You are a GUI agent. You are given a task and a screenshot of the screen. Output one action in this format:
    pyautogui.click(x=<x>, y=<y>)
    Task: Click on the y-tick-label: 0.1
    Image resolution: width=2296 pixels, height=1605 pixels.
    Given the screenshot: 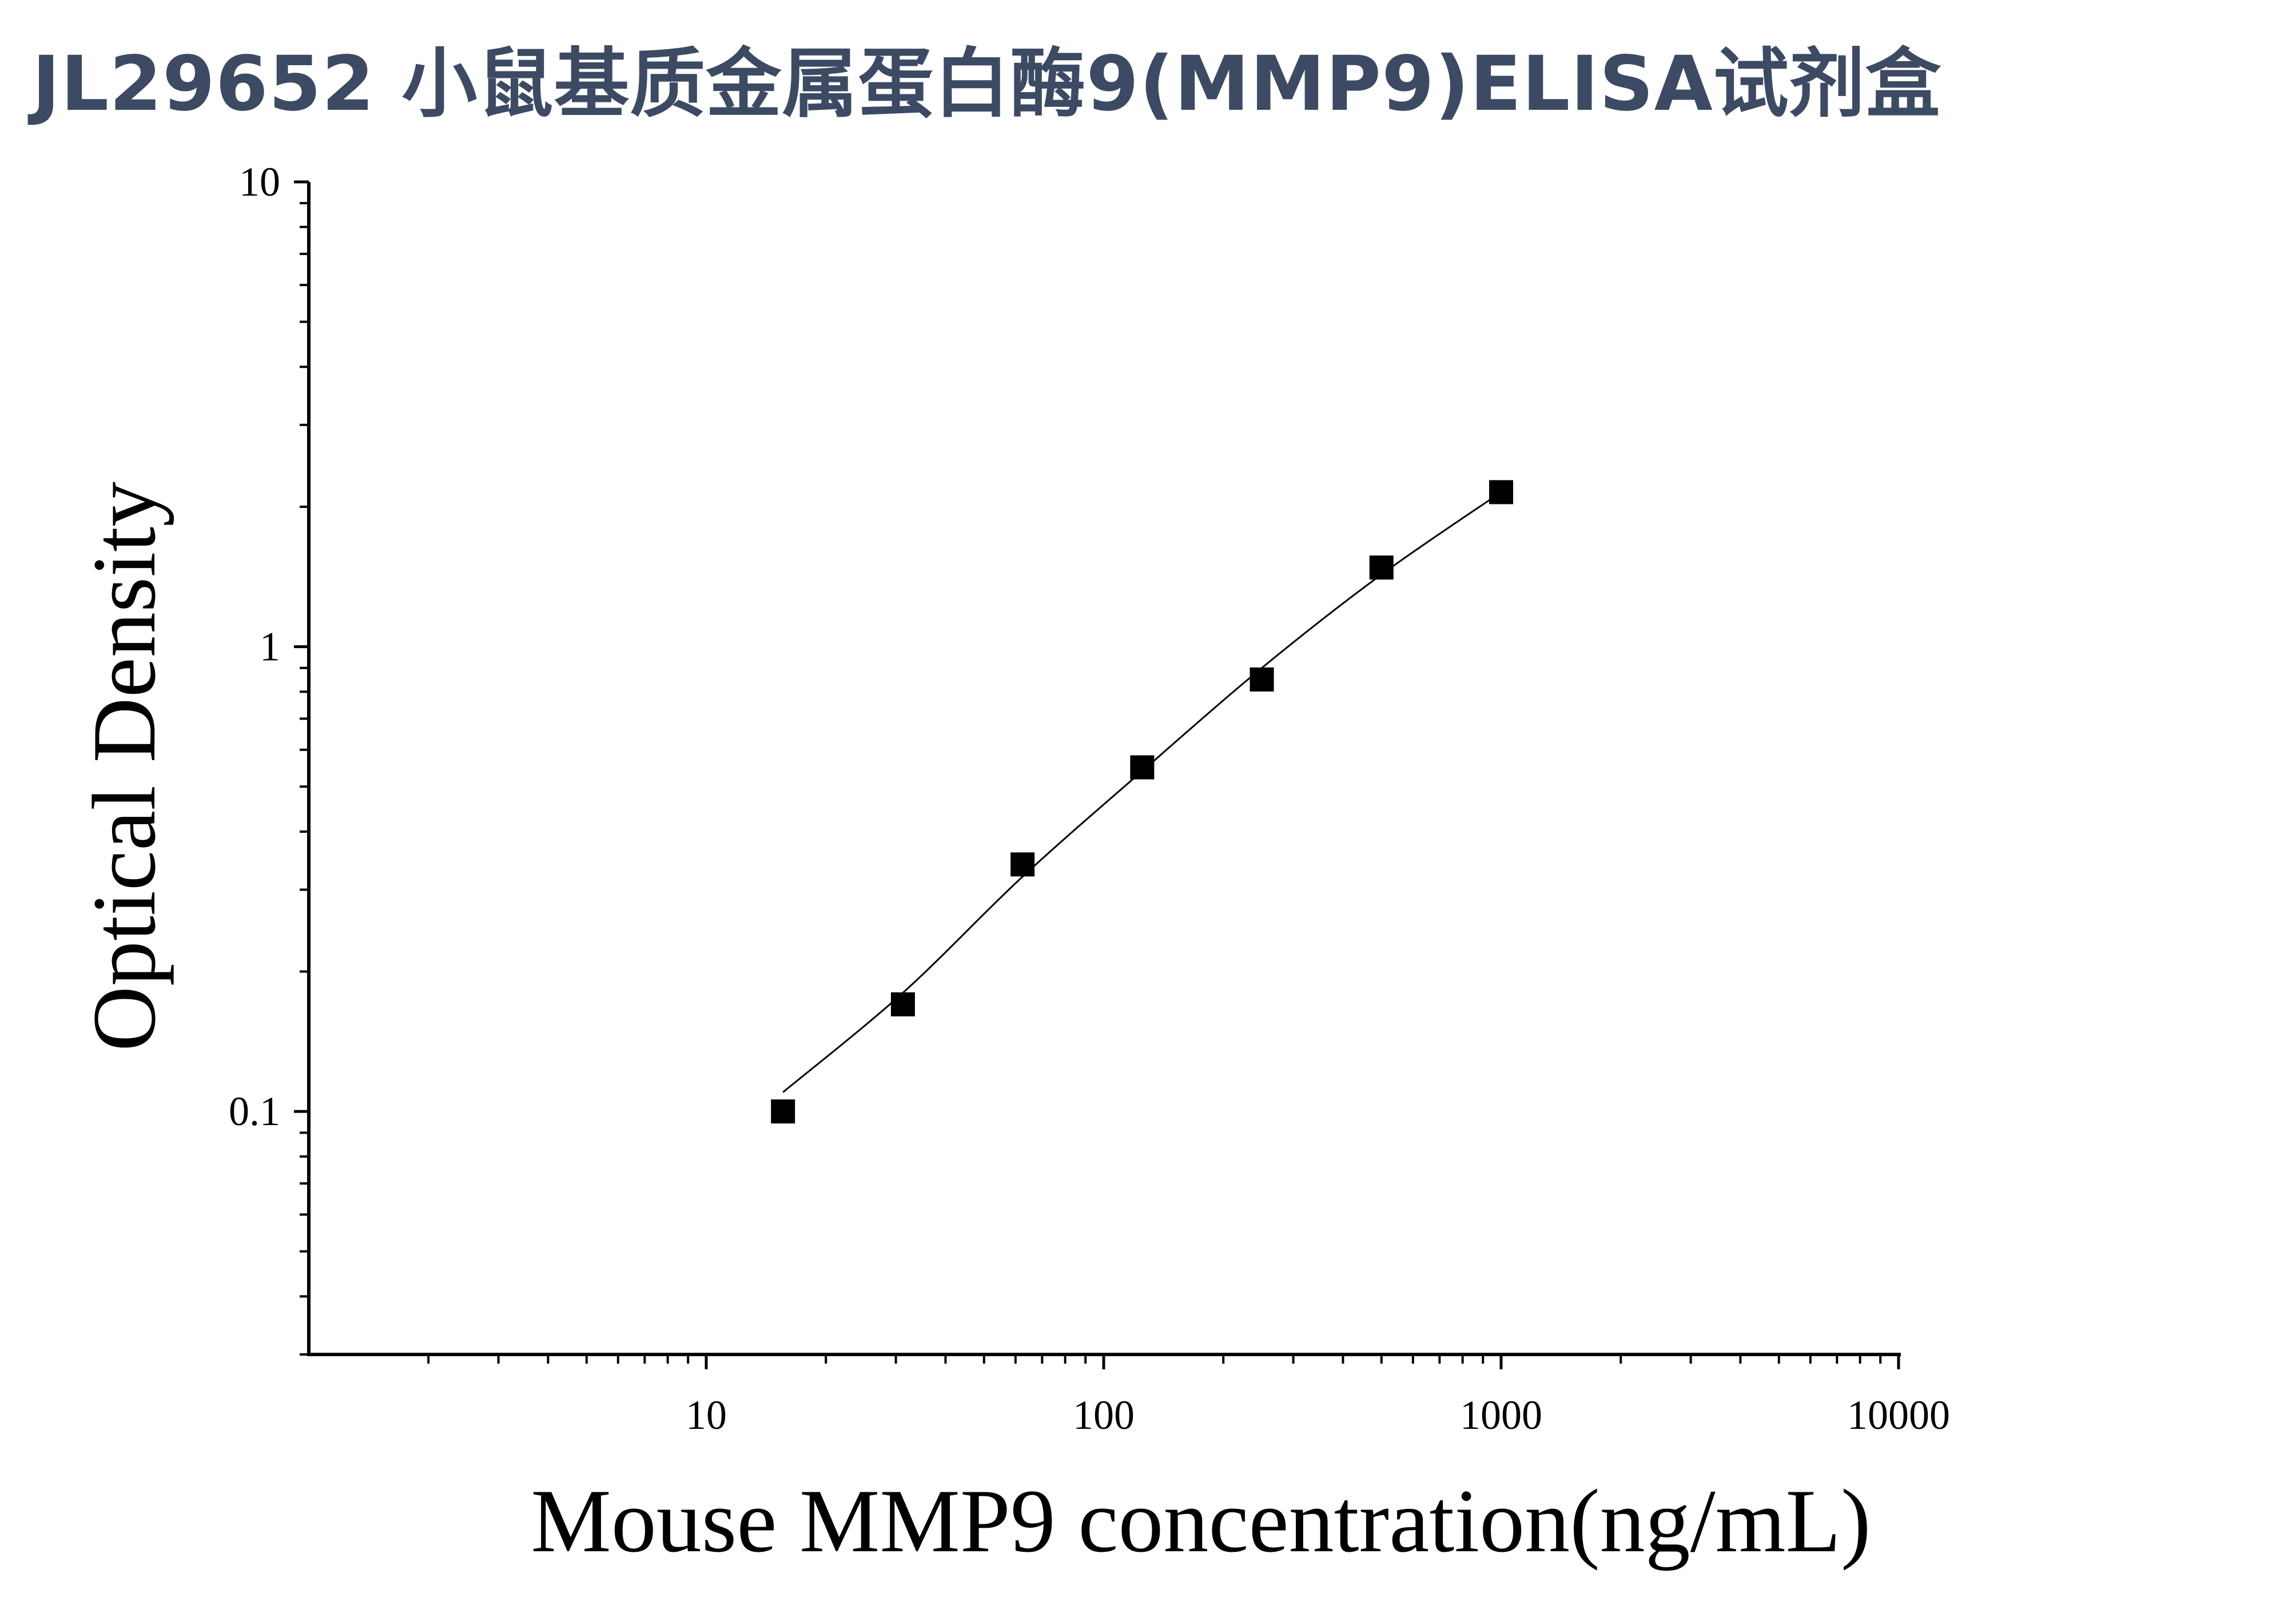 What is the action you would take?
    pyautogui.click(x=255, y=1111)
    